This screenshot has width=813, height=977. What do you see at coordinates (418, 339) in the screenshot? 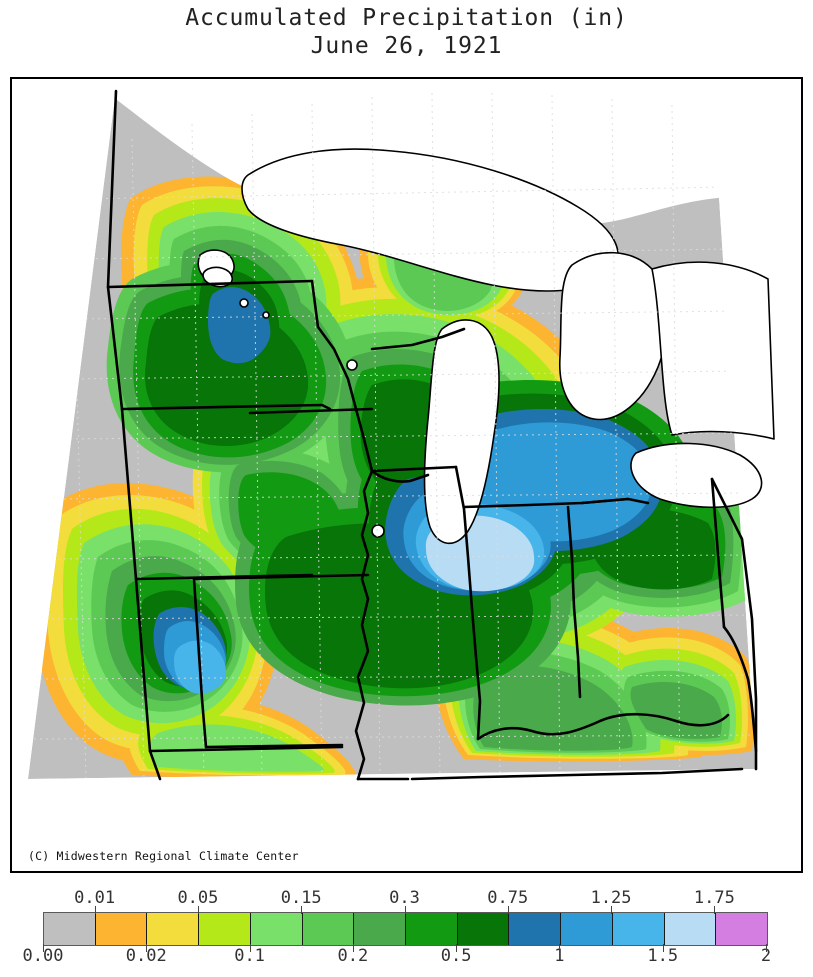
I see `border-mi-wi` at bounding box center [418, 339].